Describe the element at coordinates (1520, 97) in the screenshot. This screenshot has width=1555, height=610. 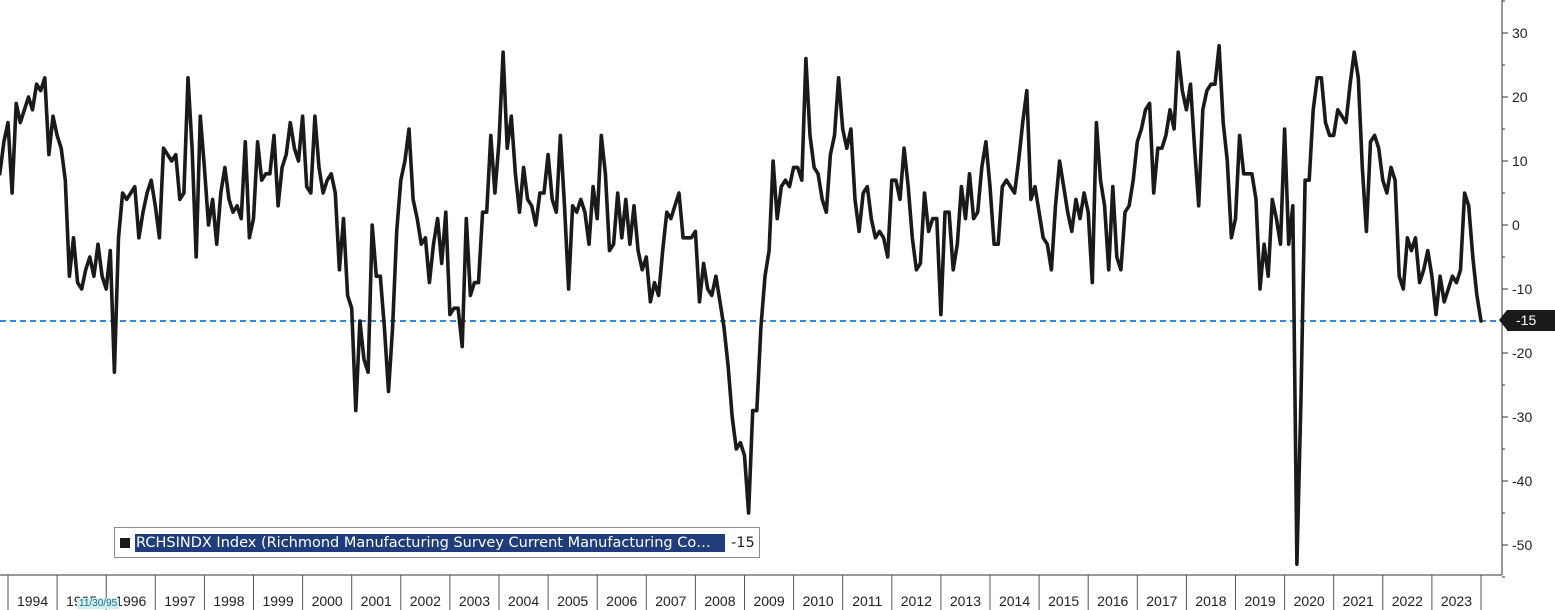
I see `y-tick-label: 20` at that location.